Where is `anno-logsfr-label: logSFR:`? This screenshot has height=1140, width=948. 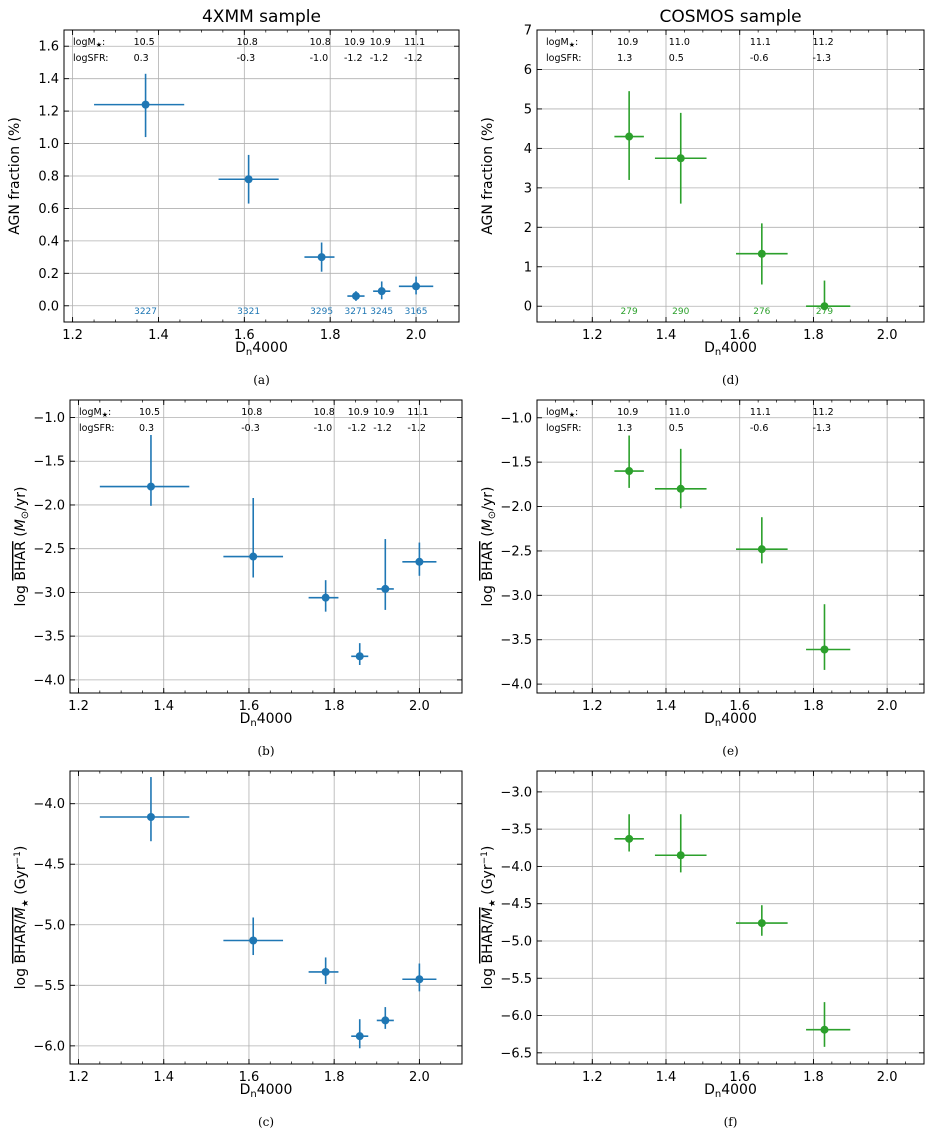
anno-logsfr-label: logSFR: is located at coordinates (97, 428).